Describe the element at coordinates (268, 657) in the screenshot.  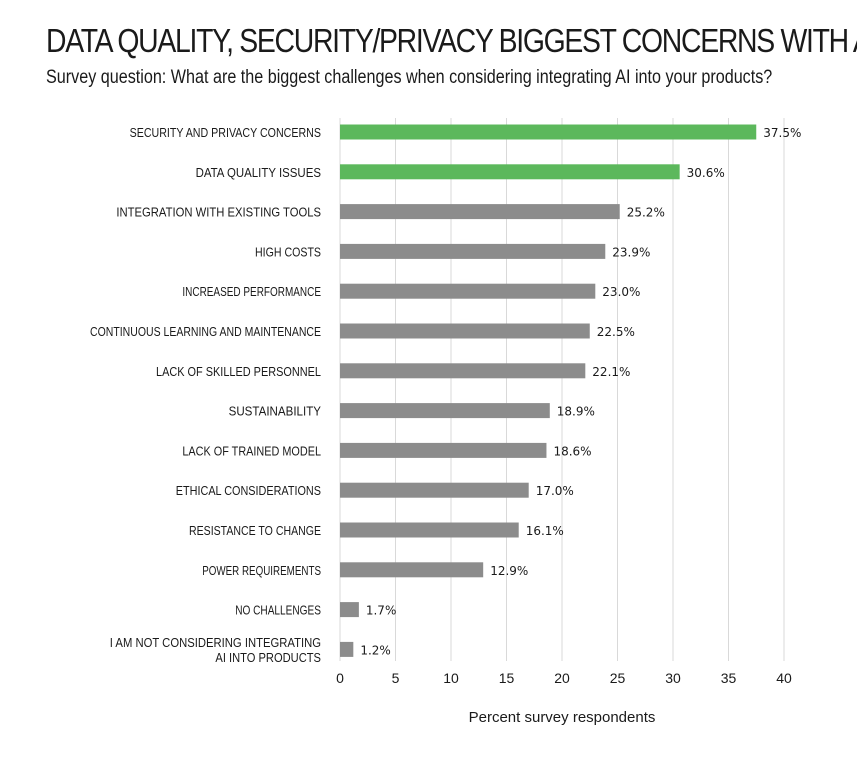
I see `category-label: AI INTO PRODUCTS` at that location.